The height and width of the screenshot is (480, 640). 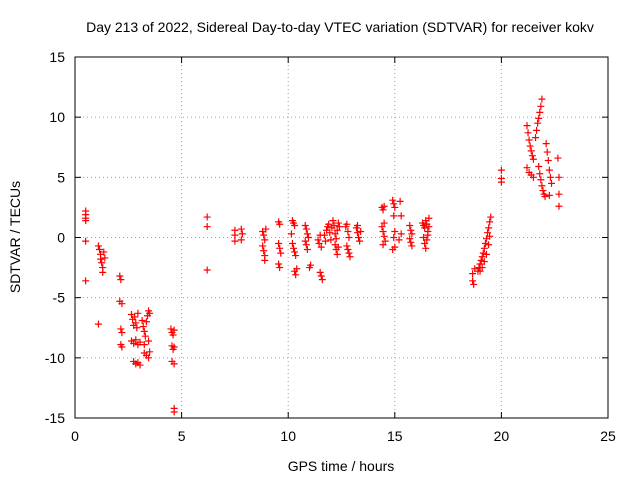 I want to click on x-tick-label: 10, so click(x=288, y=436).